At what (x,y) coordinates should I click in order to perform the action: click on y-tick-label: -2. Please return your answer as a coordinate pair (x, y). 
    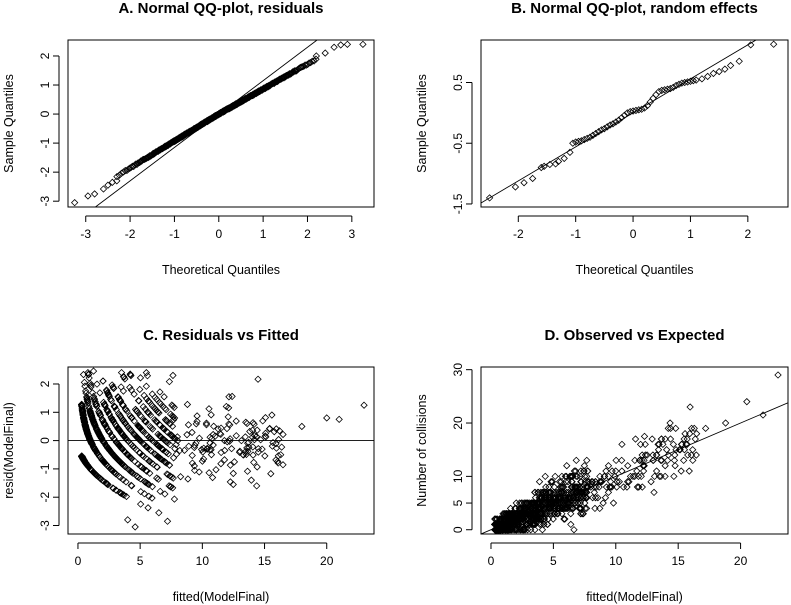
    Looking at the image, I should click on (45, 171).